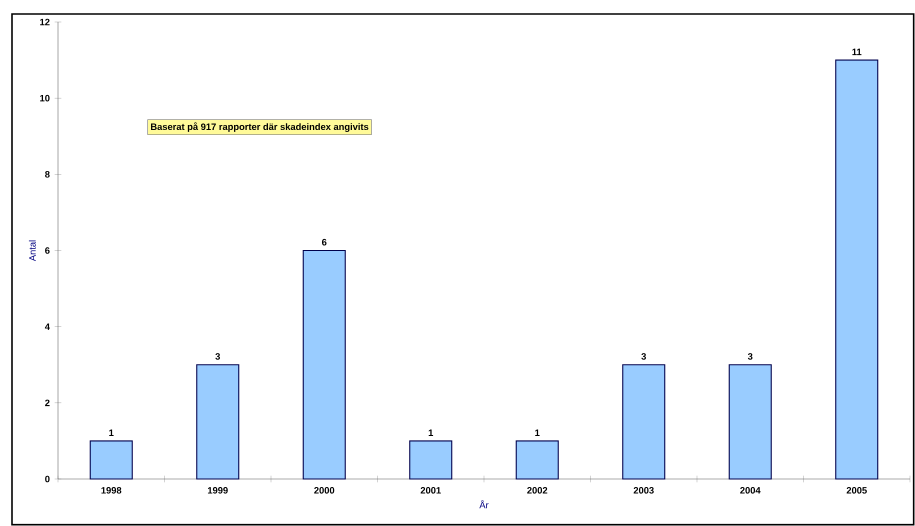 Image resolution: width=915 pixels, height=526 pixels. What do you see at coordinates (111, 490) in the screenshot?
I see `x-tick-label: 1998` at bounding box center [111, 490].